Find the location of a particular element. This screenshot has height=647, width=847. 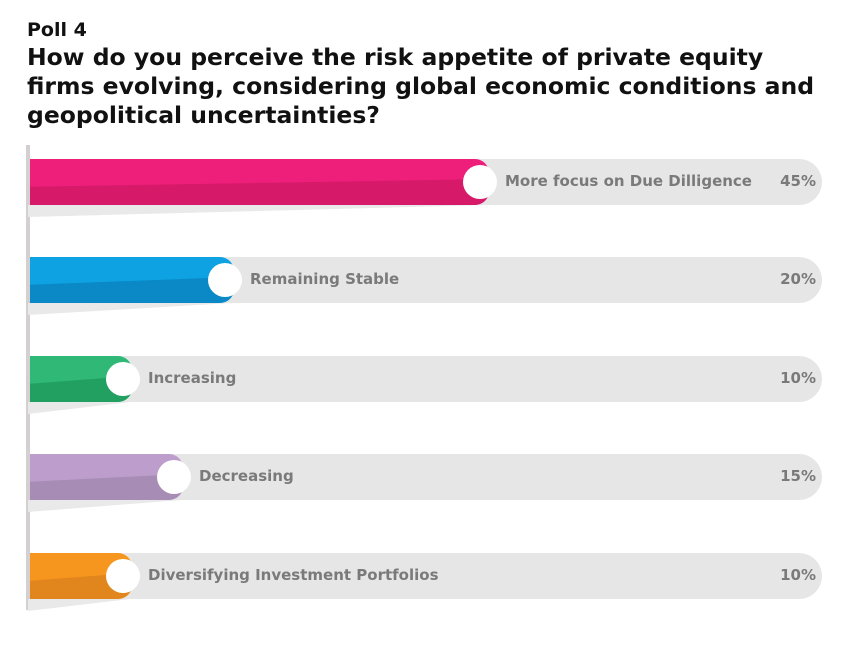

bar-row: Increasing 10% is located at coordinates (425, 385).